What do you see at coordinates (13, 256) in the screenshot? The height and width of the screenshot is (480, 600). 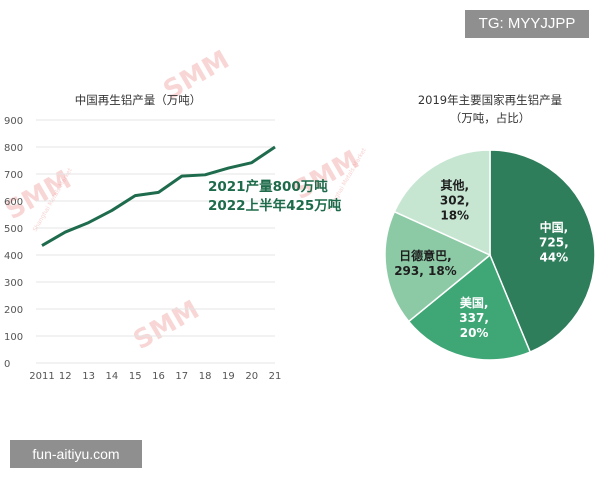 I see `y-tick-label: 400` at bounding box center [13, 256].